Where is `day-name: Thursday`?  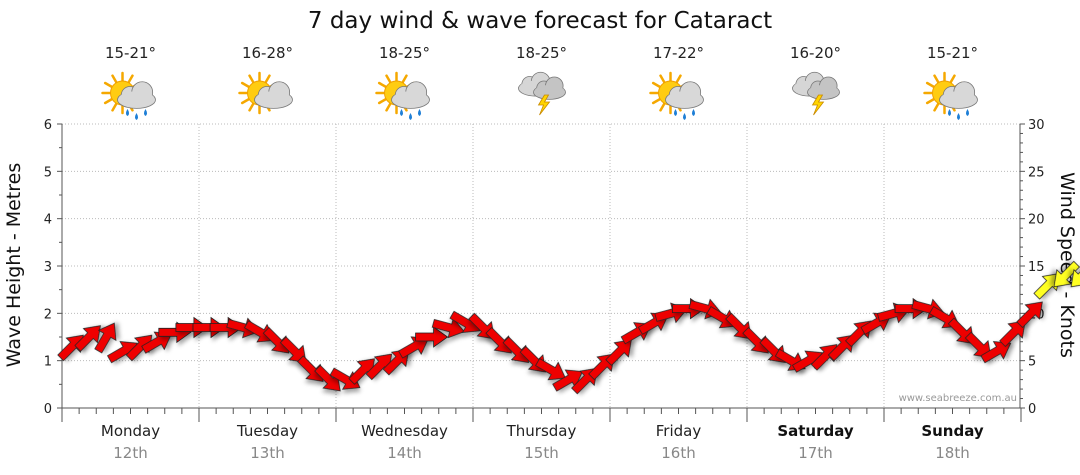 day-name: Thursday is located at coordinates (541, 431).